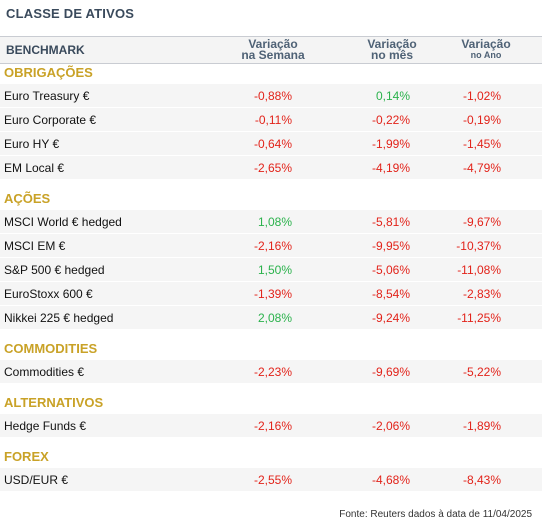 The image size is (542, 527). Describe the element at coordinates (479, 270) in the screenshot. I see `year-value: -11,08%` at that location.